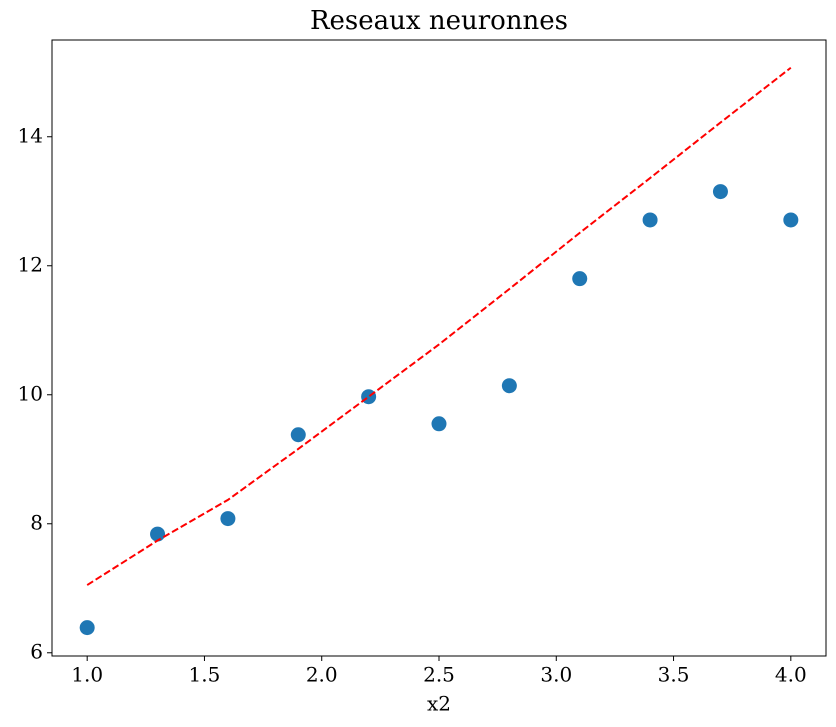  What do you see at coordinates (205, 675) in the screenshot?
I see `x-tick-label: 1.5` at bounding box center [205, 675].